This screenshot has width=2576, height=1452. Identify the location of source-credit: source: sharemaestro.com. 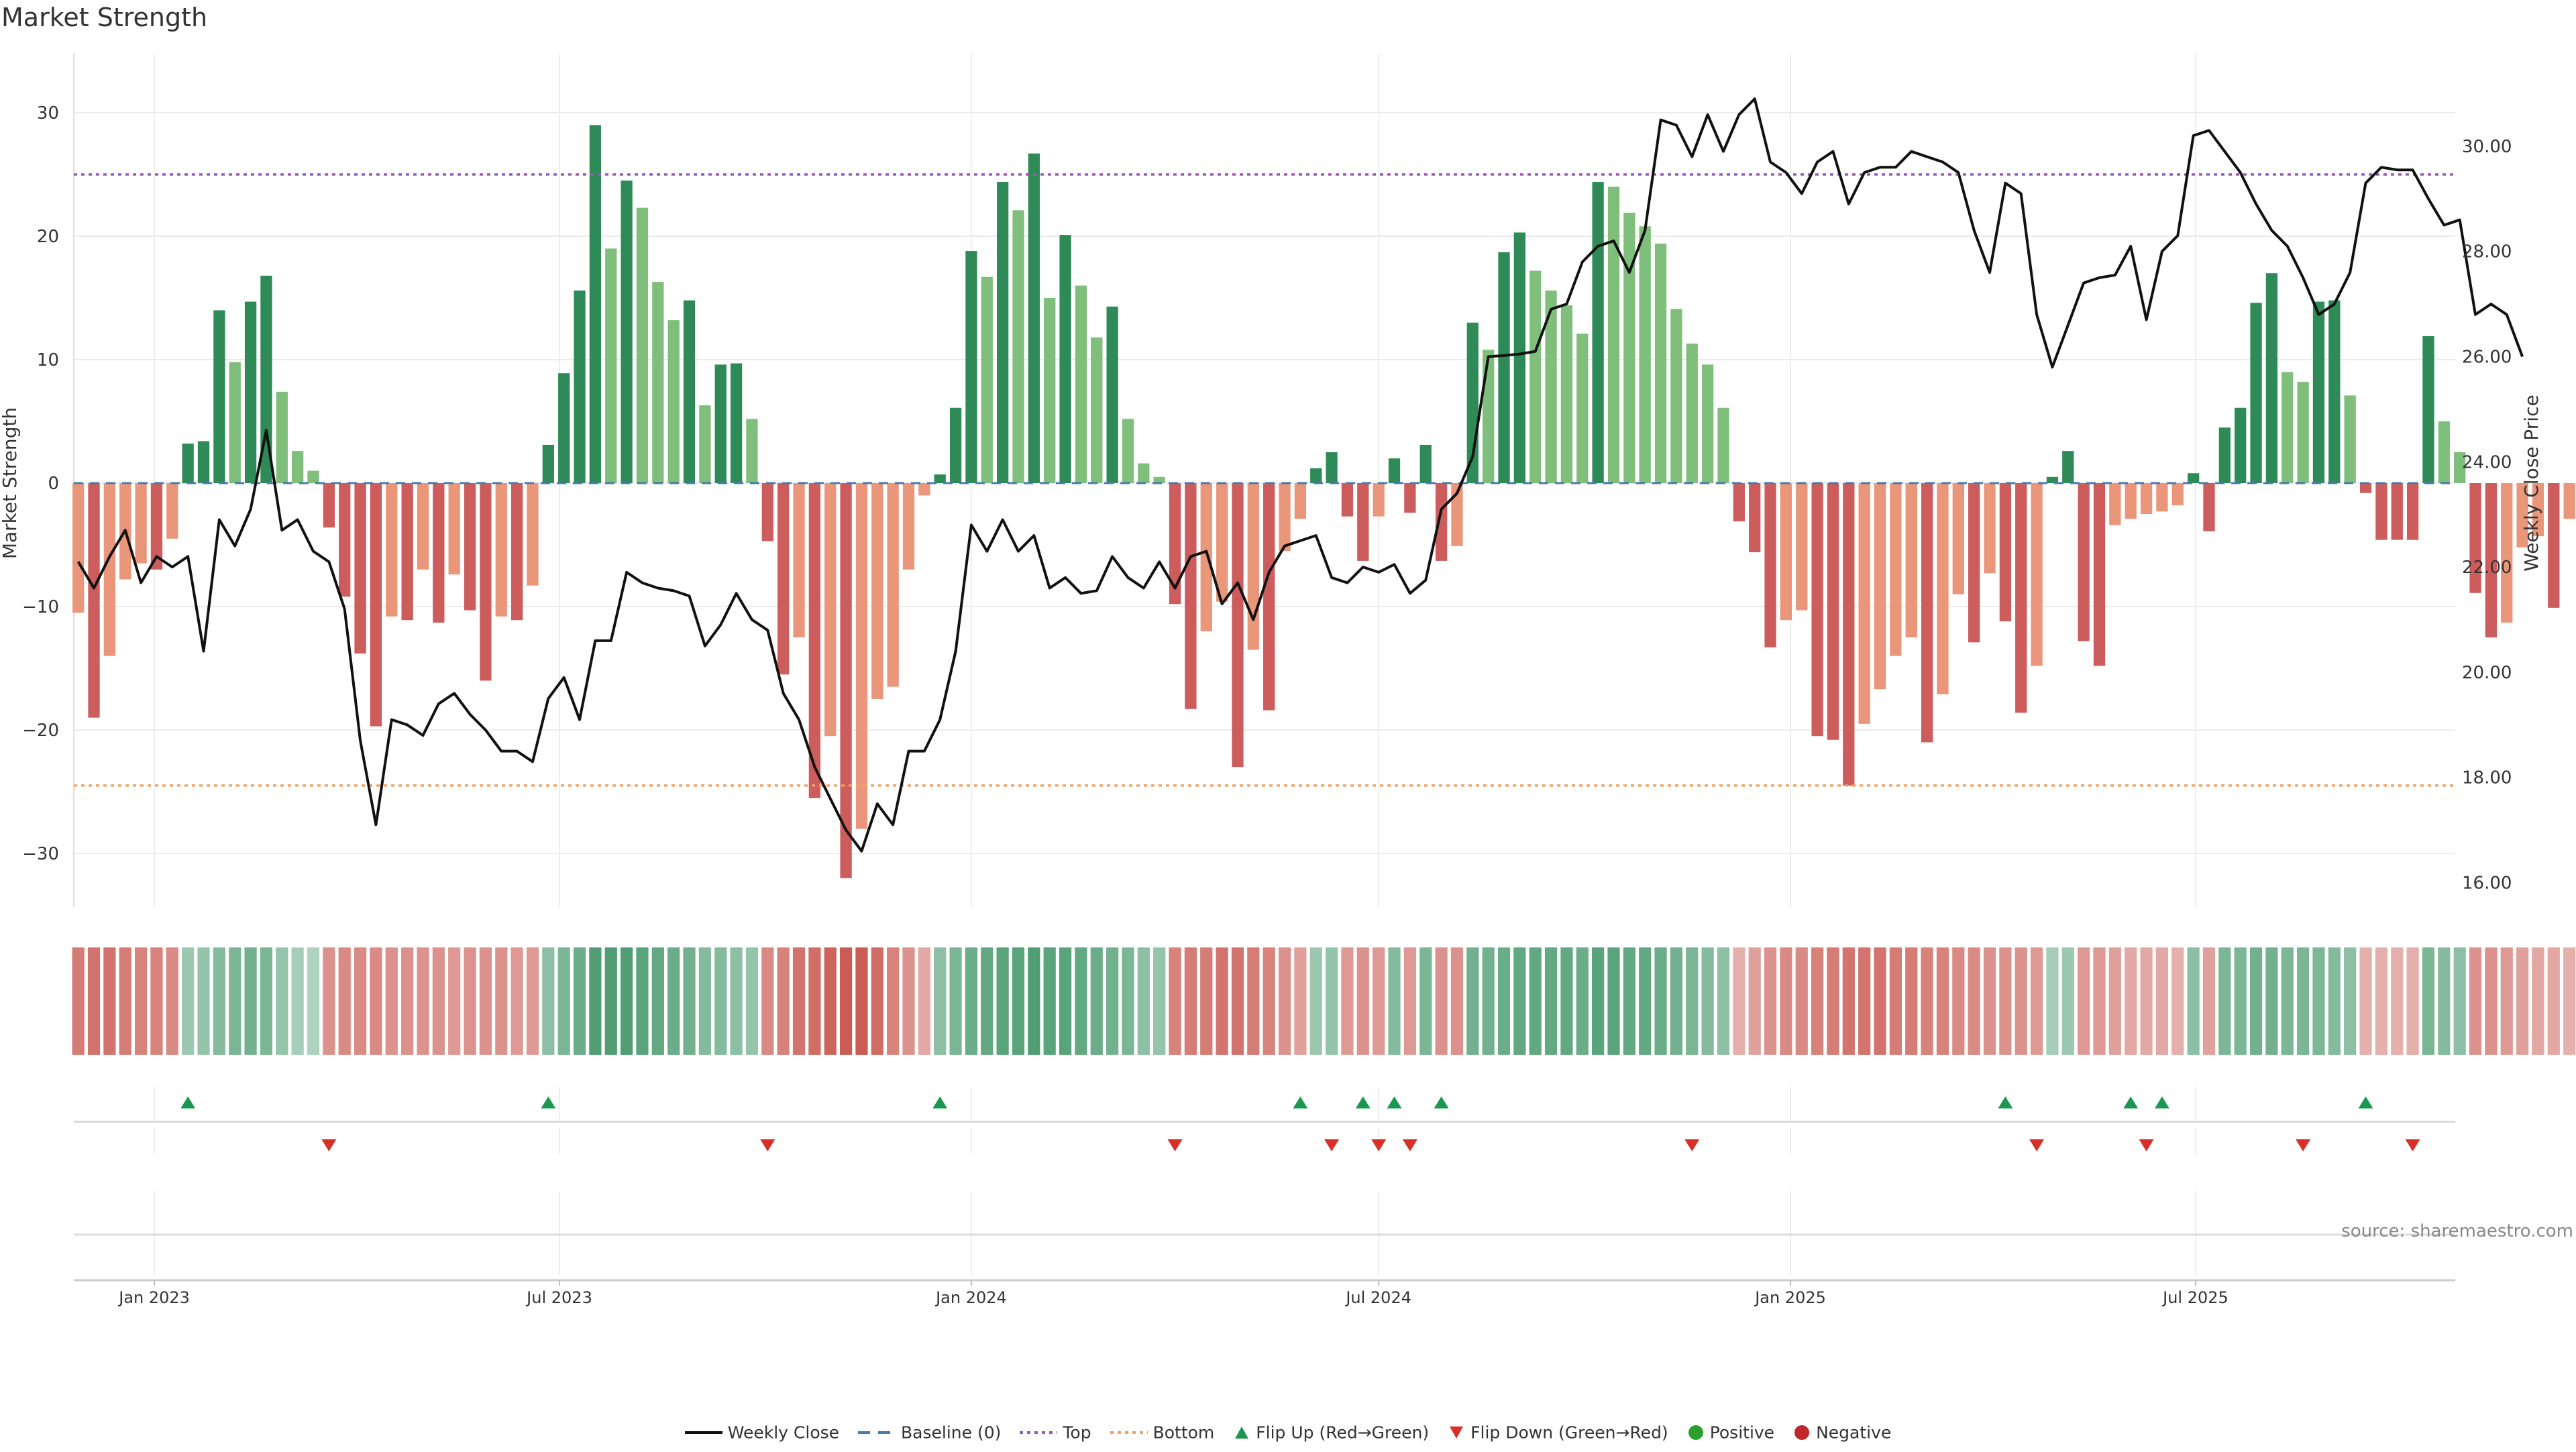
(2457, 1231).